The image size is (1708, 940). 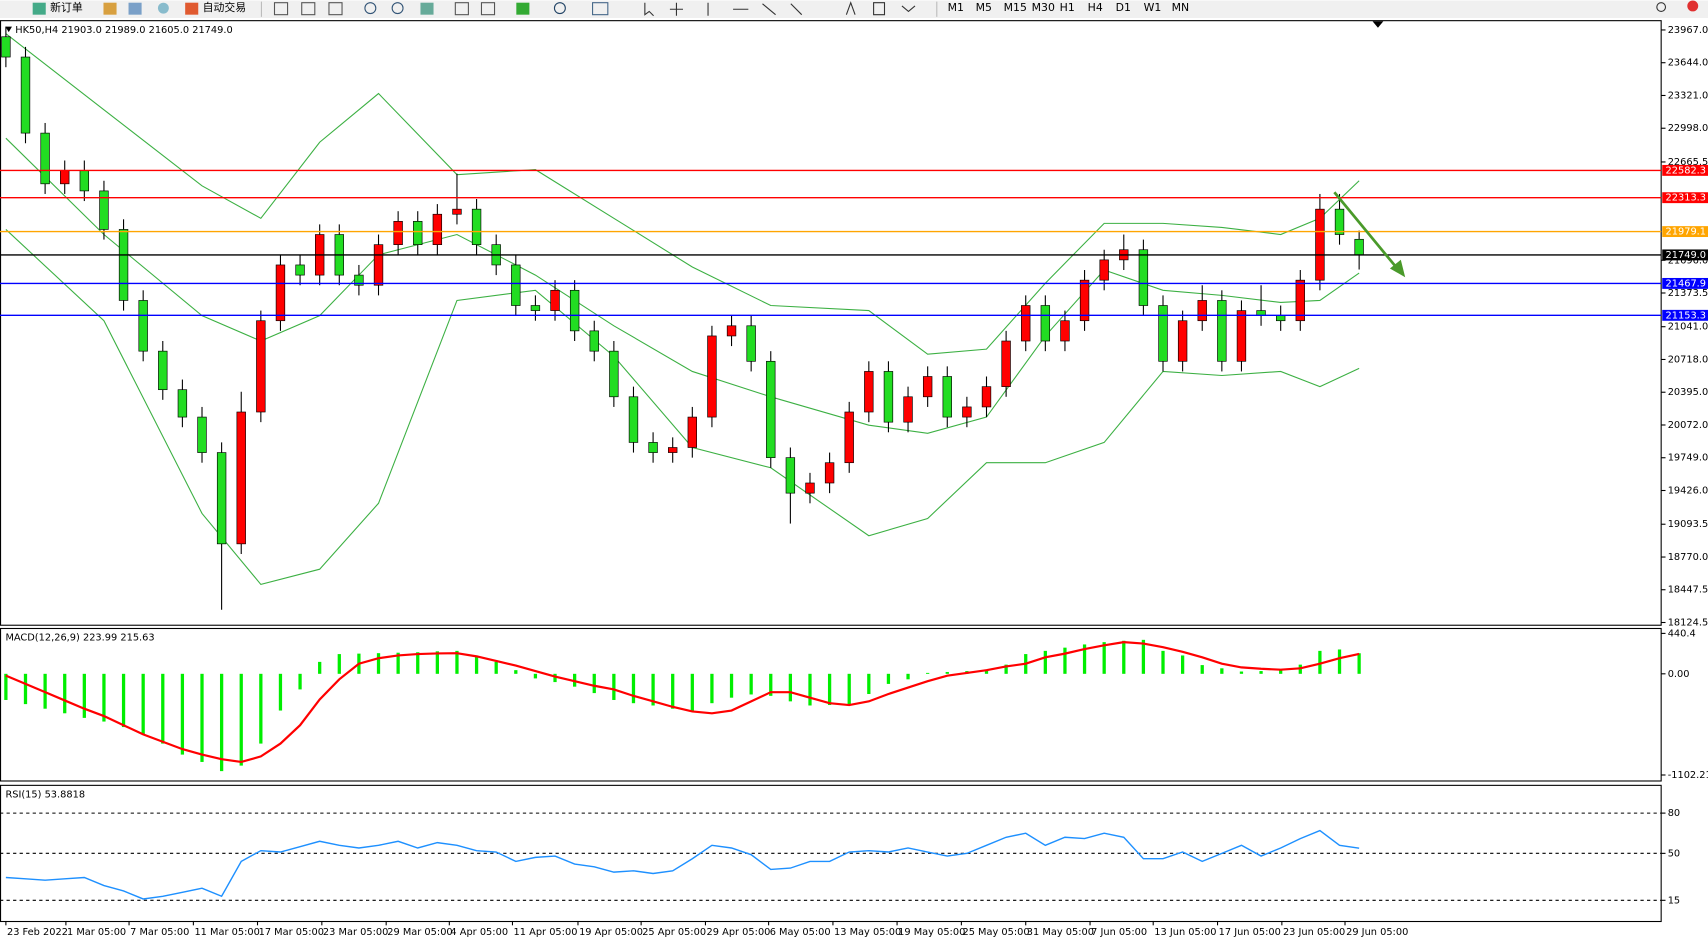 I want to click on shift-marker, so click(x=1378, y=24).